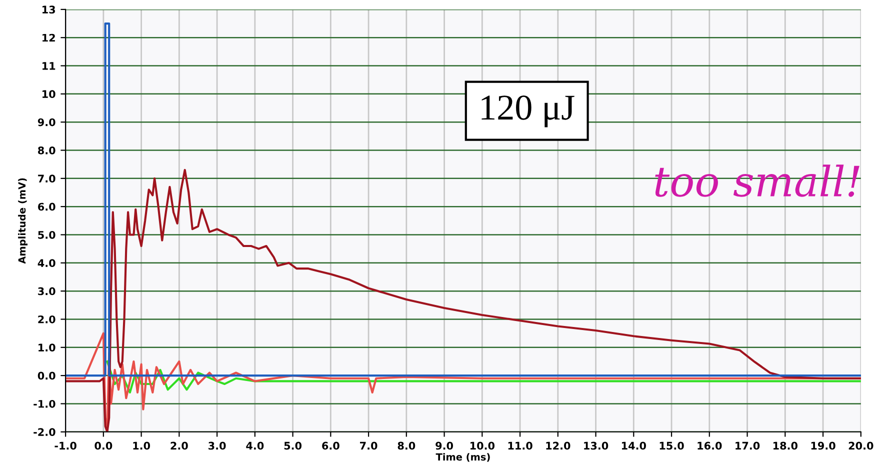  What do you see at coordinates (634, 446) in the screenshot?
I see `x-tick-label: 14.0` at bounding box center [634, 446].